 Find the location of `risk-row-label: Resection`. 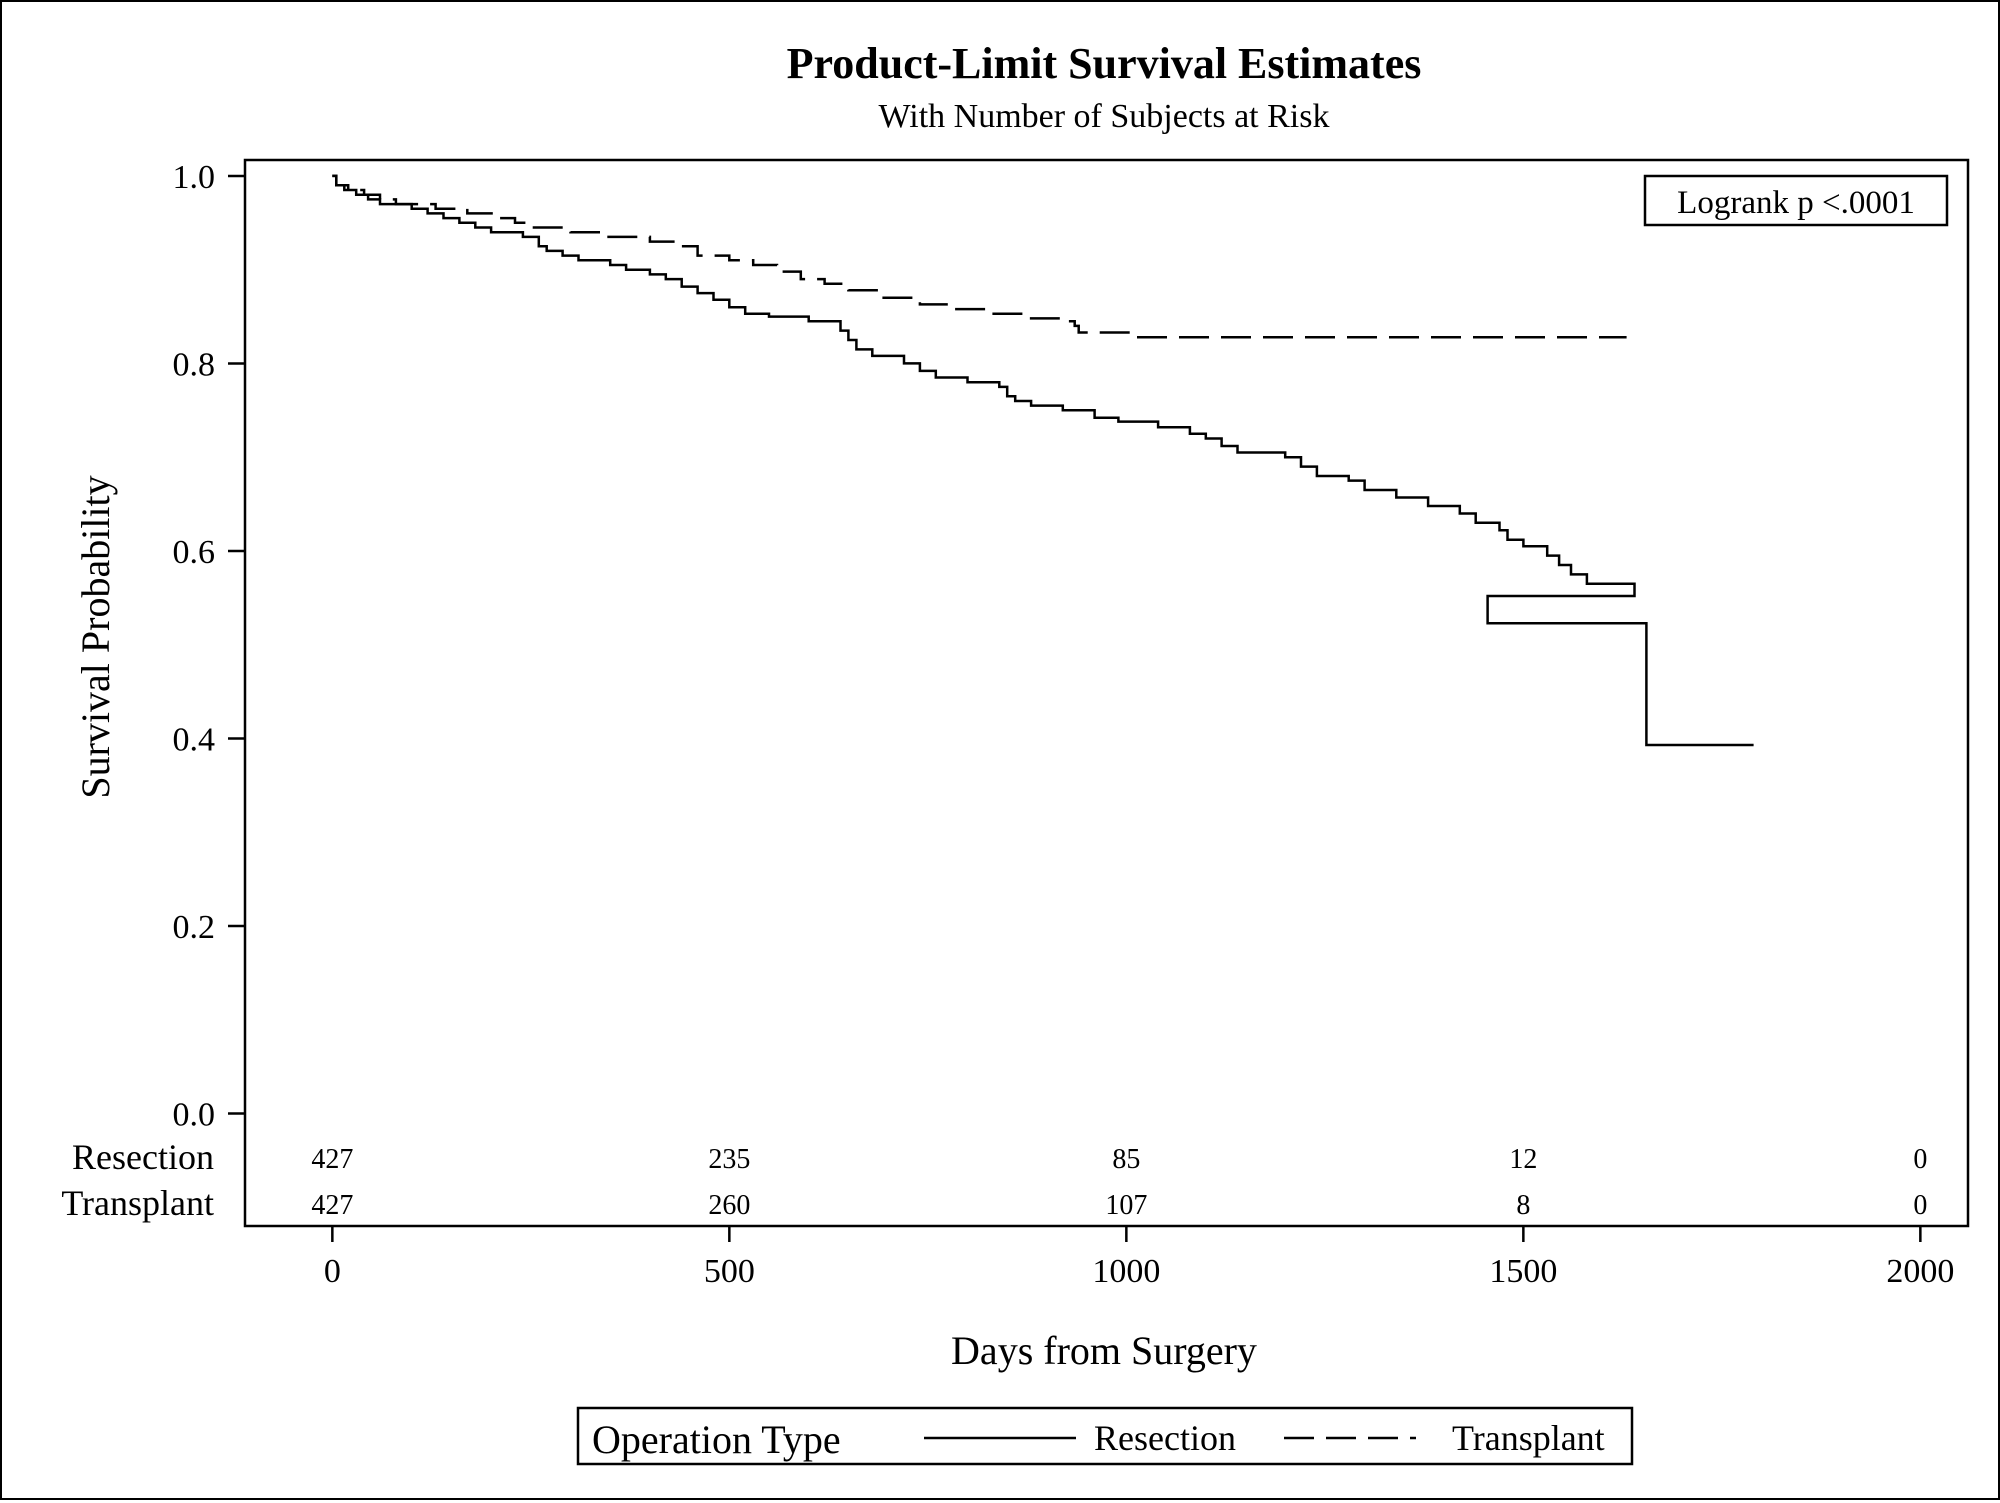

risk-row-label: Resection is located at coordinates (143, 1157).